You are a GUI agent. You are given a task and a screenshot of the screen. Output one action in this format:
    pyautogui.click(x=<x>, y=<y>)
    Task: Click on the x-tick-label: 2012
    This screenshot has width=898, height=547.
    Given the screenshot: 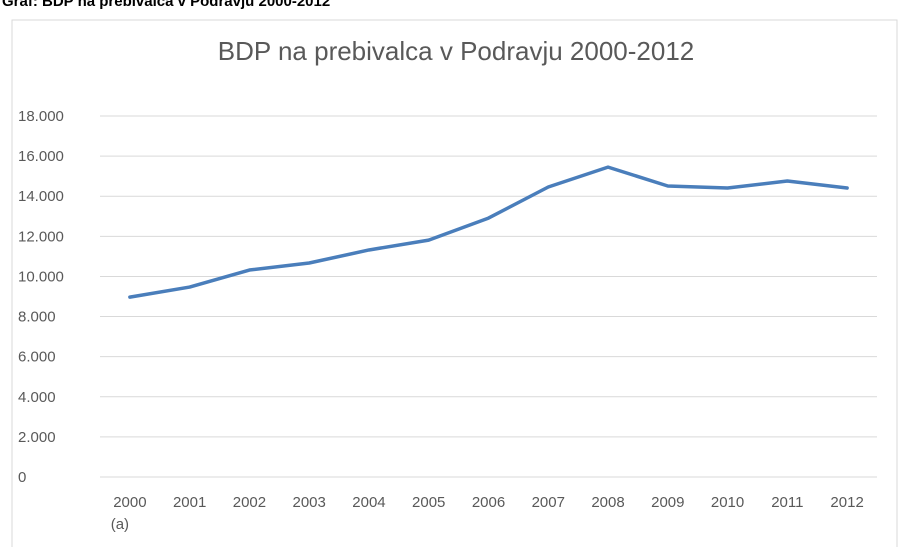 What is the action you would take?
    pyautogui.click(x=846, y=502)
    